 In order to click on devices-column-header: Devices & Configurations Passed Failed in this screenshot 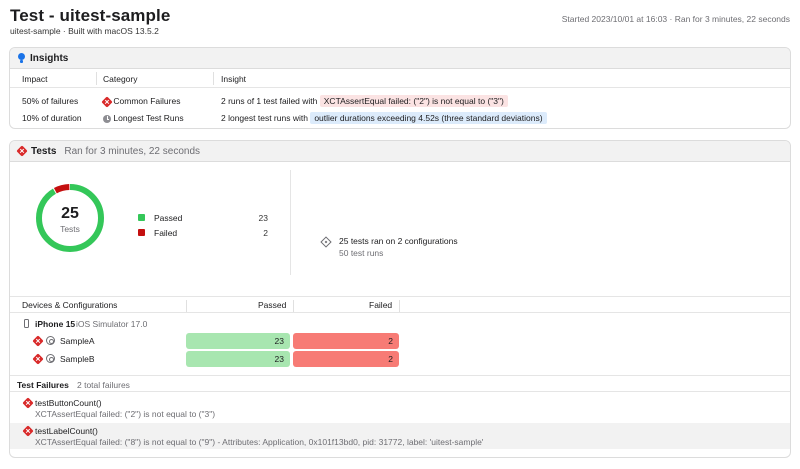, I will do `click(400, 305)`.